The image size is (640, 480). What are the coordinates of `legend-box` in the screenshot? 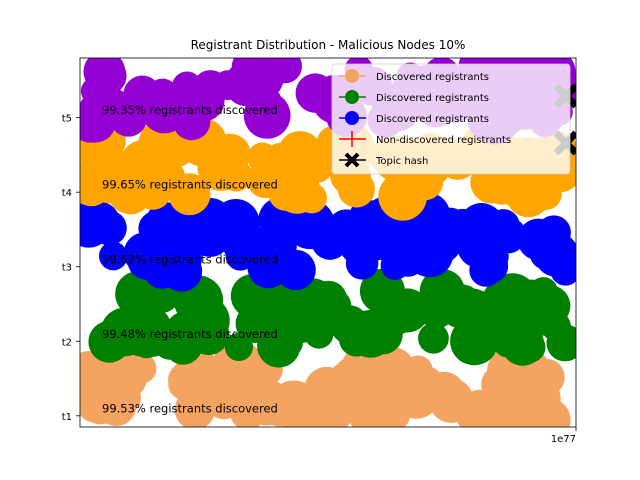 It's located at (451, 119).